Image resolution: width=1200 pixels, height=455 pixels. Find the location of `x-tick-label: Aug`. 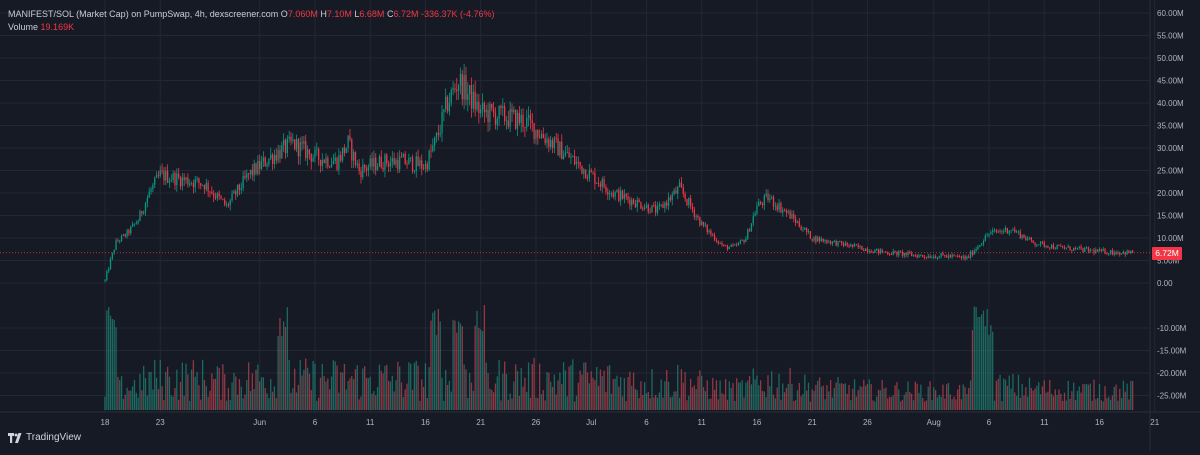

x-tick-label: Aug is located at coordinates (934, 422).